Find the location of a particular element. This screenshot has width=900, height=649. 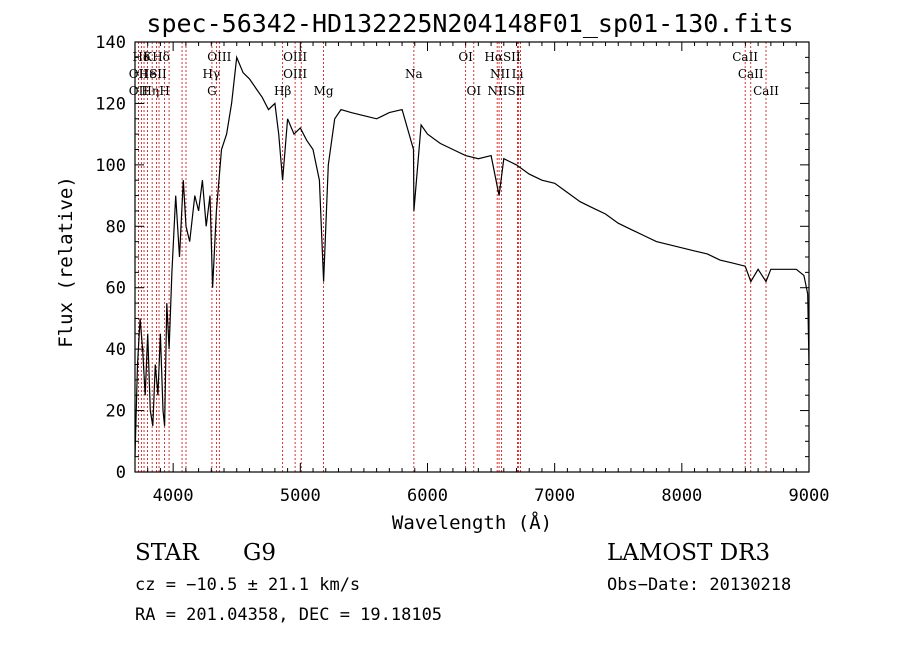

subclass: G9 is located at coordinates (259, 553).